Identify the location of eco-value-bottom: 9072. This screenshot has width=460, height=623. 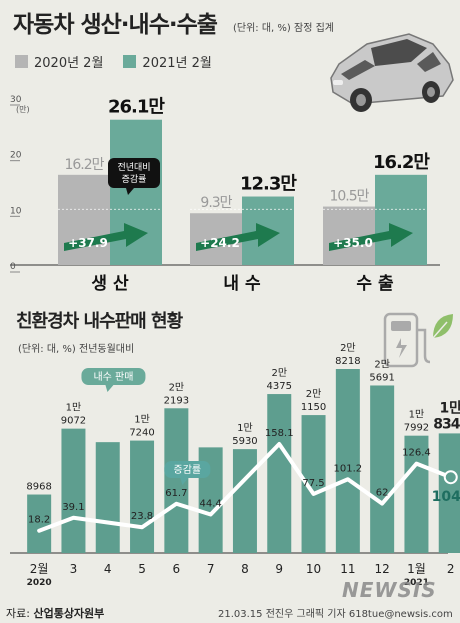
(73, 421).